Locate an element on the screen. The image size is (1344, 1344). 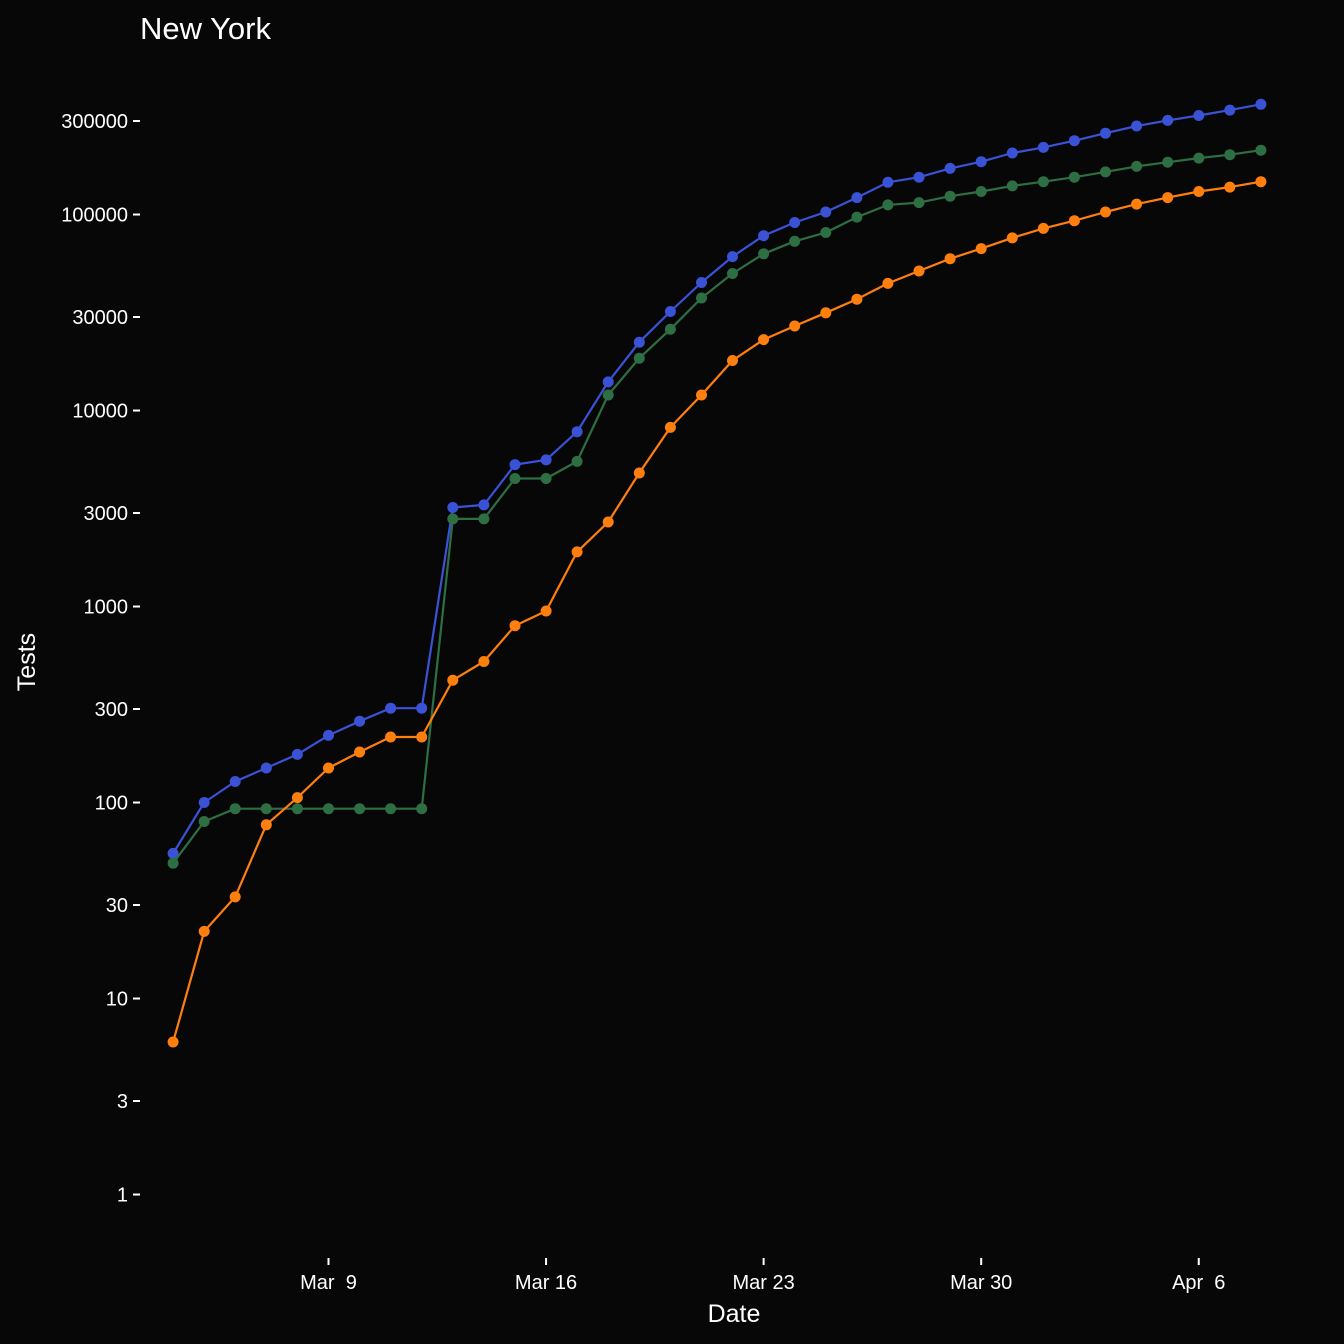
x-tick-label: Mar 16 is located at coordinates (546, 1283).